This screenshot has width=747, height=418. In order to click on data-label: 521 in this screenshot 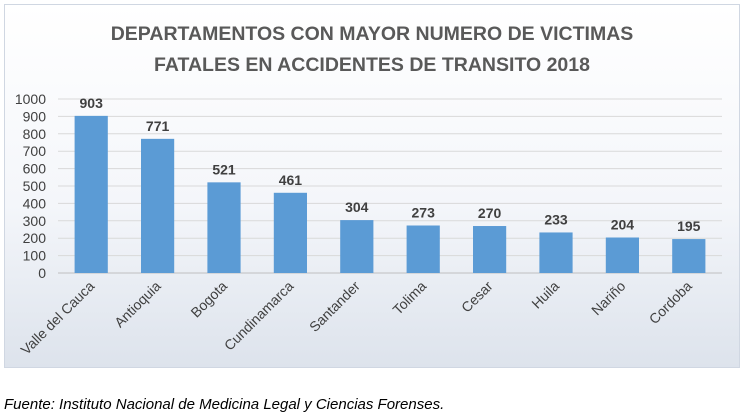, I will do `click(224, 169)`.